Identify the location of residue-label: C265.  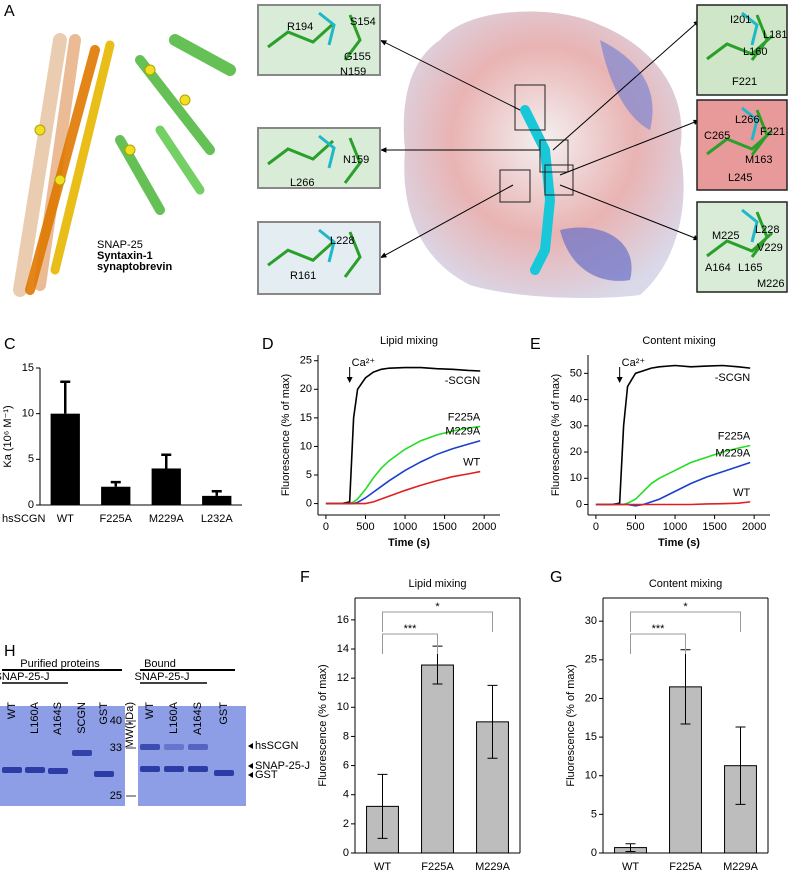
(717, 136).